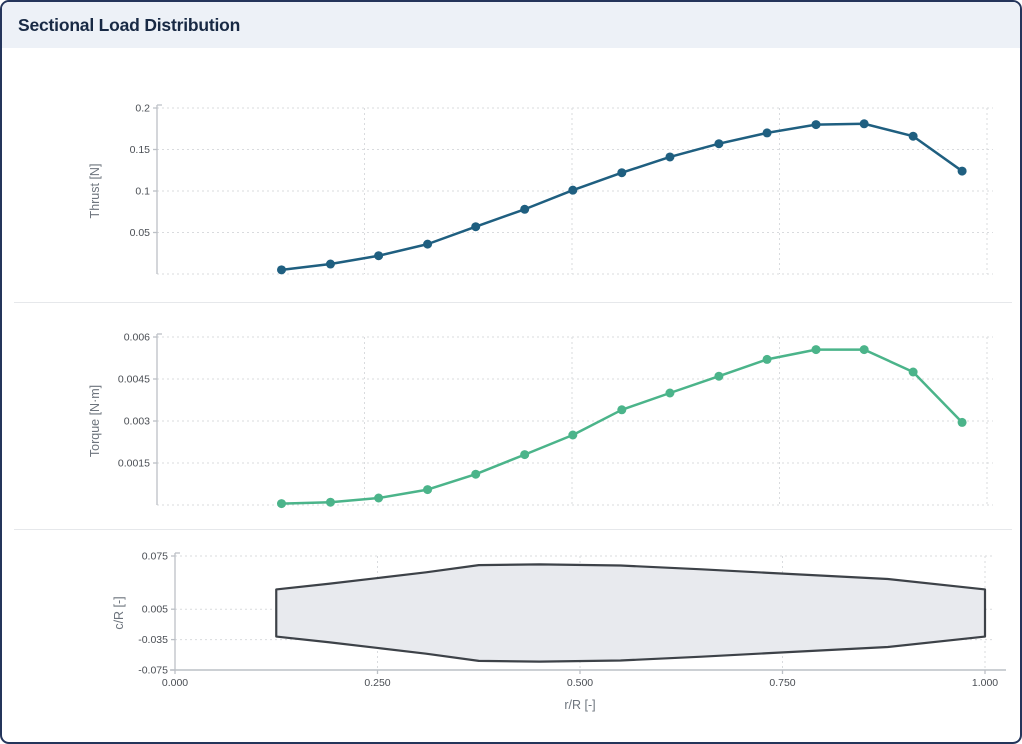 Image resolution: width=1022 pixels, height=744 pixels. I want to click on torque-distribution-line, so click(622, 426).